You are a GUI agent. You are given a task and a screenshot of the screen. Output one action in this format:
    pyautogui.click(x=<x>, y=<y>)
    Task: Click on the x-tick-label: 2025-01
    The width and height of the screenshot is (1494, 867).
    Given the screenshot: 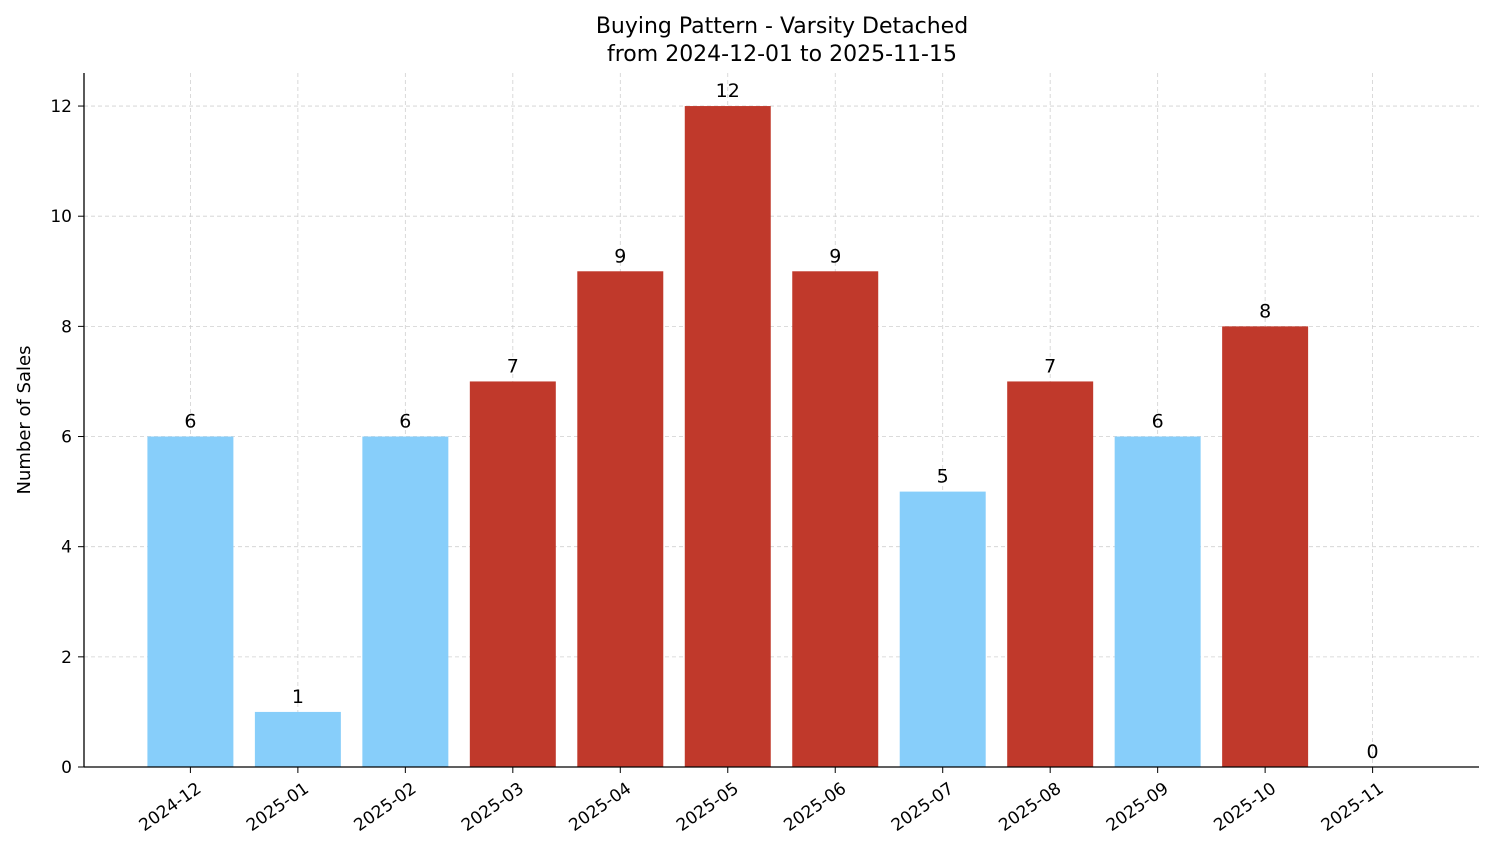 What is the action you would take?
    pyautogui.click(x=278, y=807)
    